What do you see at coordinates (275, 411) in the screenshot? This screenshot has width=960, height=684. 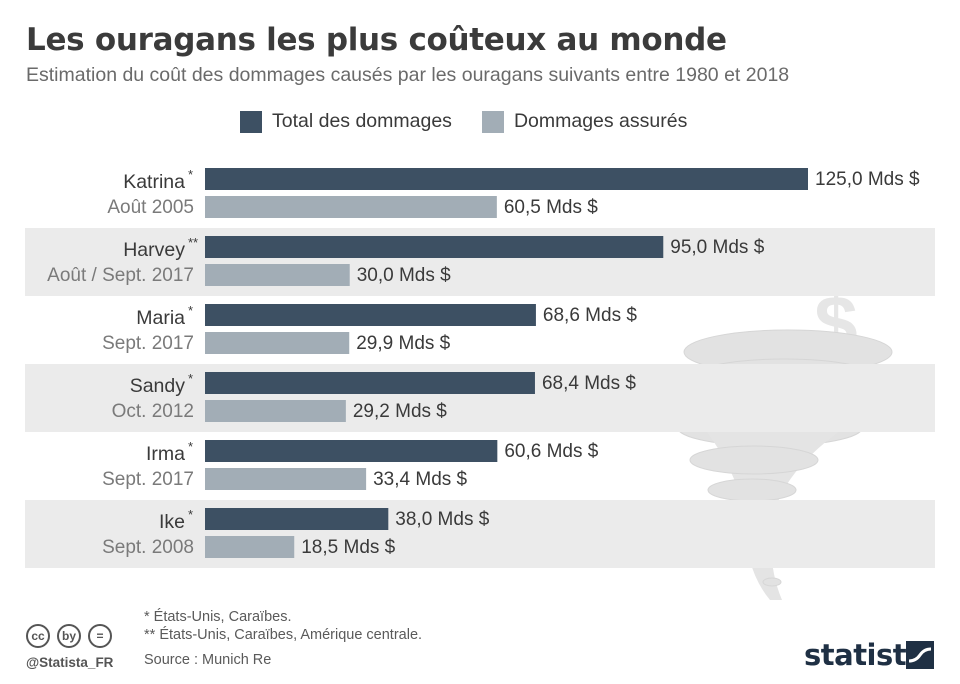 I see `bar-insured-sandy` at bounding box center [275, 411].